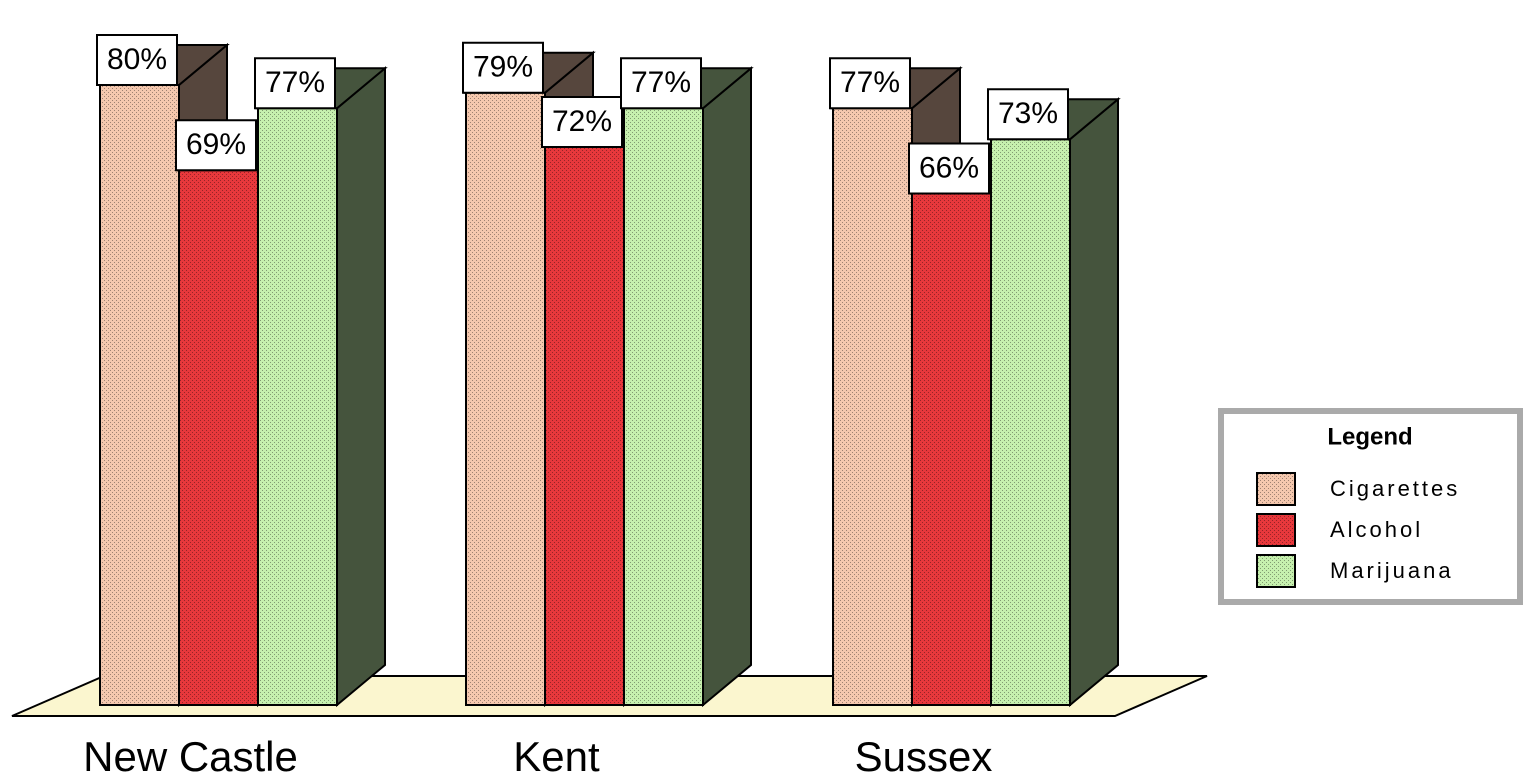  I want to click on legend-label: Marijuana, so click(1392, 570).